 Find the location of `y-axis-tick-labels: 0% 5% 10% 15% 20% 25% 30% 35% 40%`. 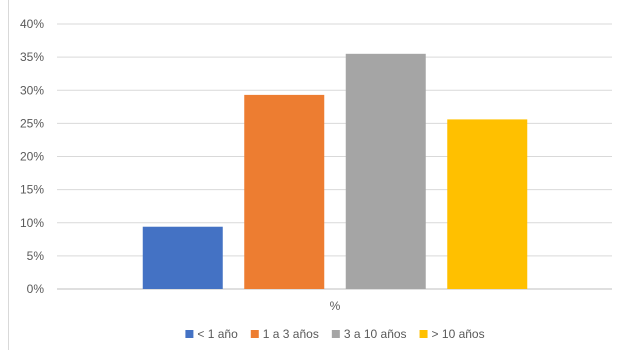

y-axis-tick-labels: 0% 5% 10% 15% 20% 25% 30% 35% 40% is located at coordinates (32, 156).